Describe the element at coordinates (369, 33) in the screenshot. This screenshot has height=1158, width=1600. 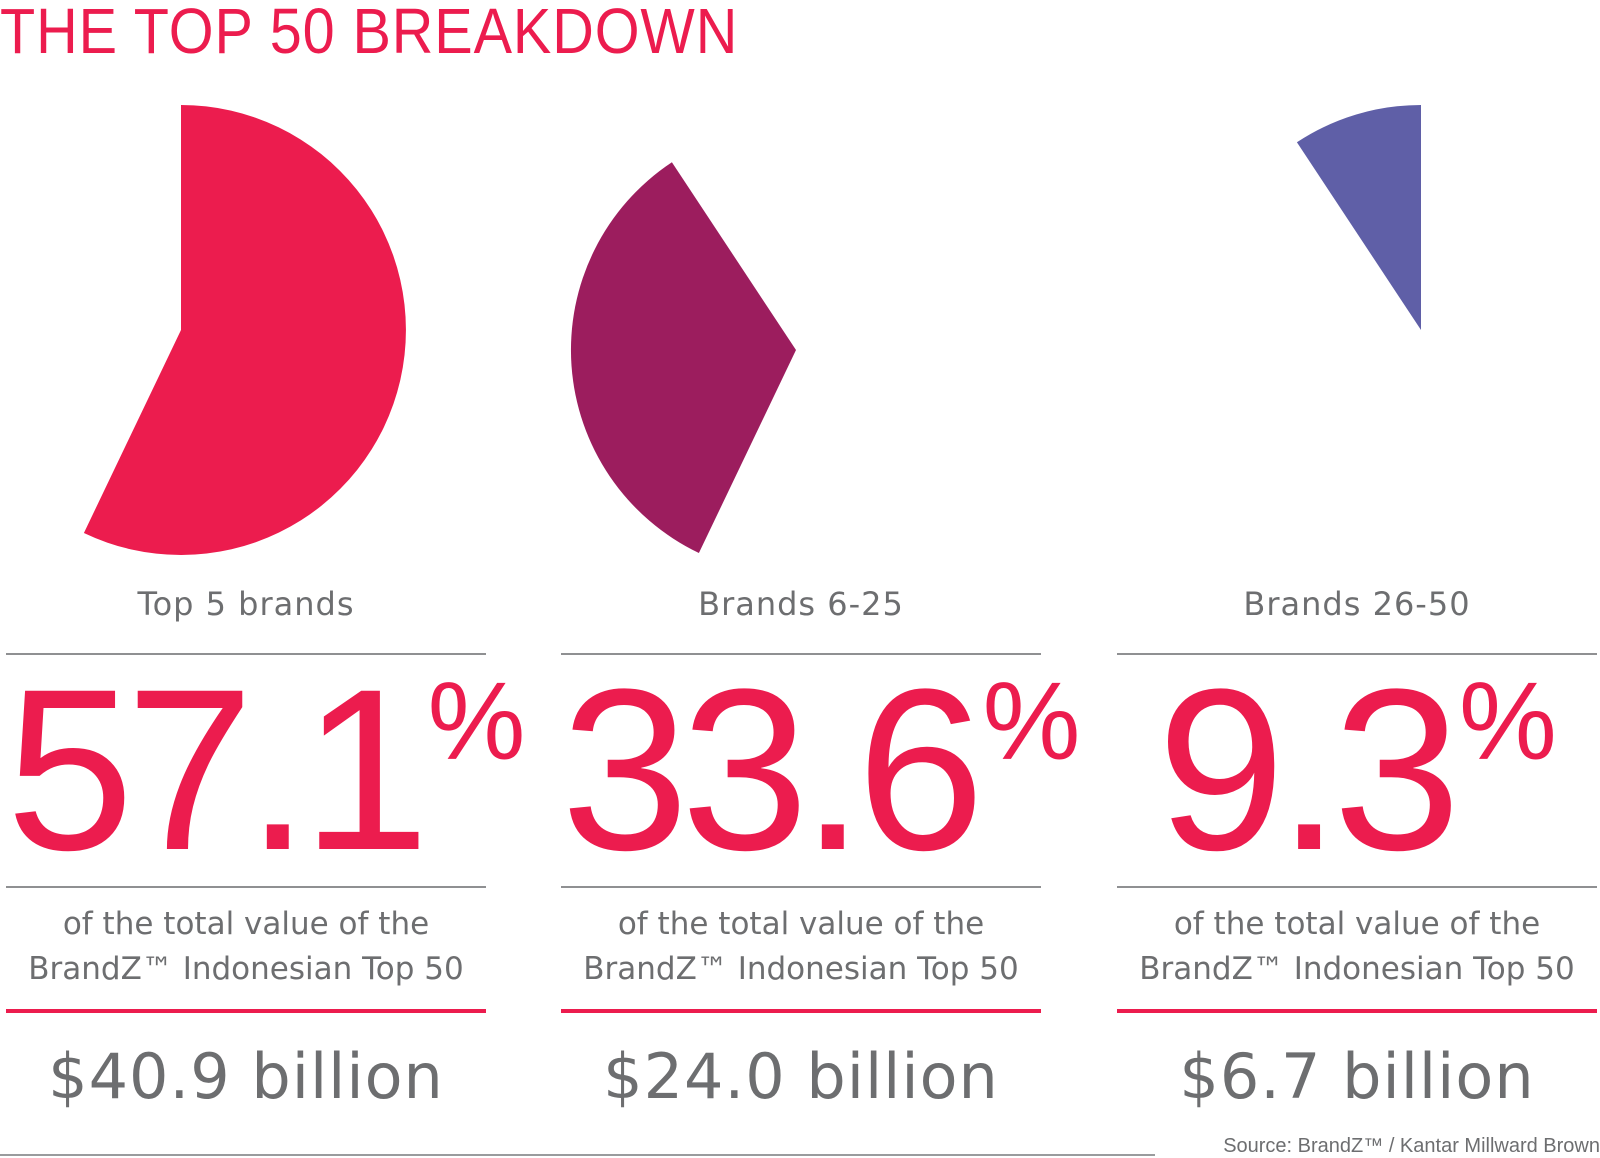
I see `page-title: THE TOP 50 BREAKDOWN` at that location.